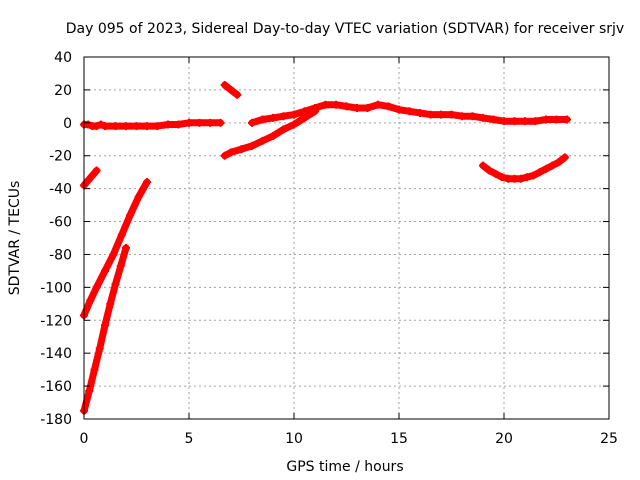 The height and width of the screenshot is (480, 640). What do you see at coordinates (15, 238) in the screenshot?
I see `y-axis-label: SDTVAR / TECUs` at bounding box center [15, 238].